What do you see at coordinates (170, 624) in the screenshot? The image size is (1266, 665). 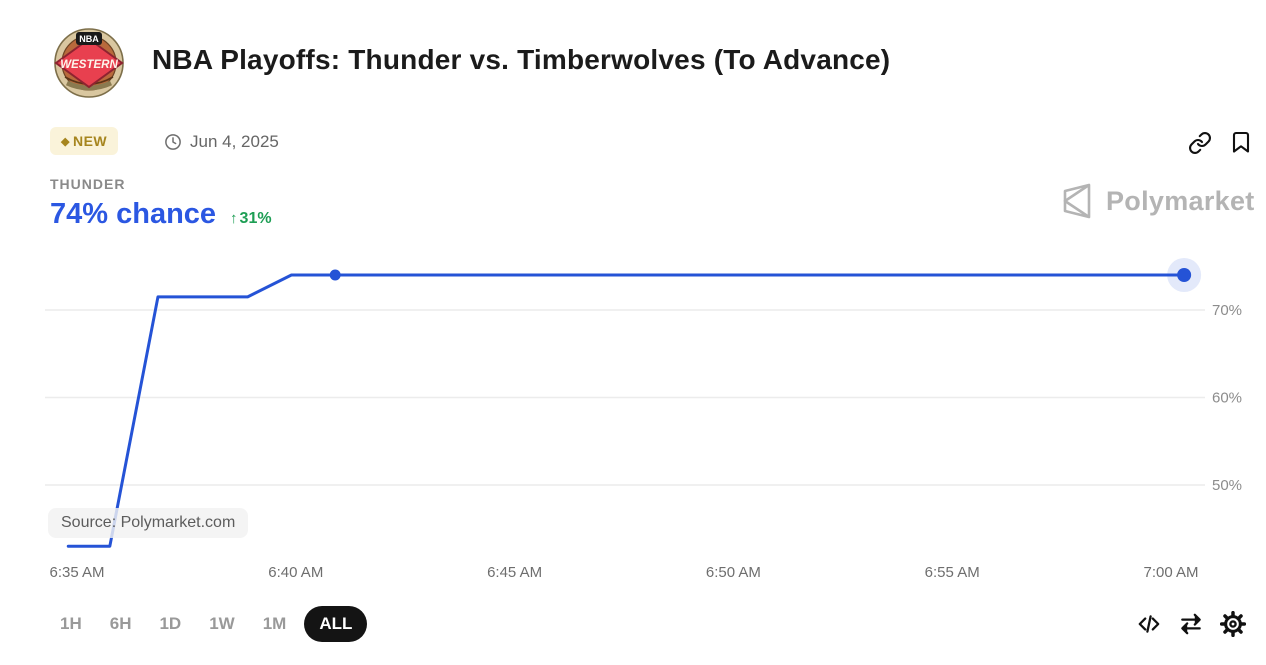 I see `range-button-1d: 1D` at bounding box center [170, 624].